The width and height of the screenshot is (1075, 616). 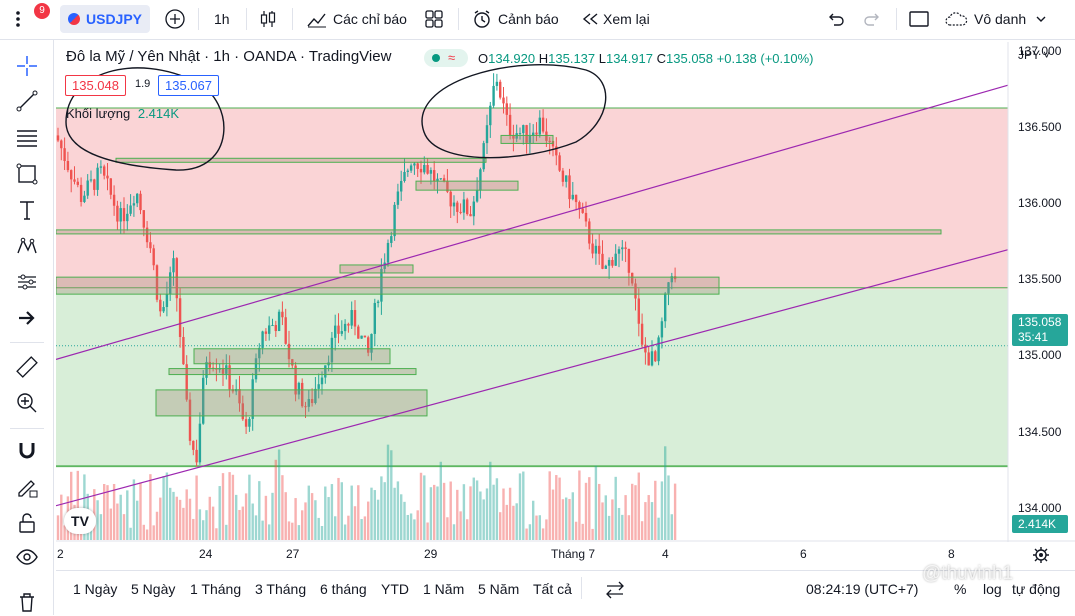 What do you see at coordinates (960, 589) in the screenshot?
I see `percent-toggle: %` at bounding box center [960, 589].